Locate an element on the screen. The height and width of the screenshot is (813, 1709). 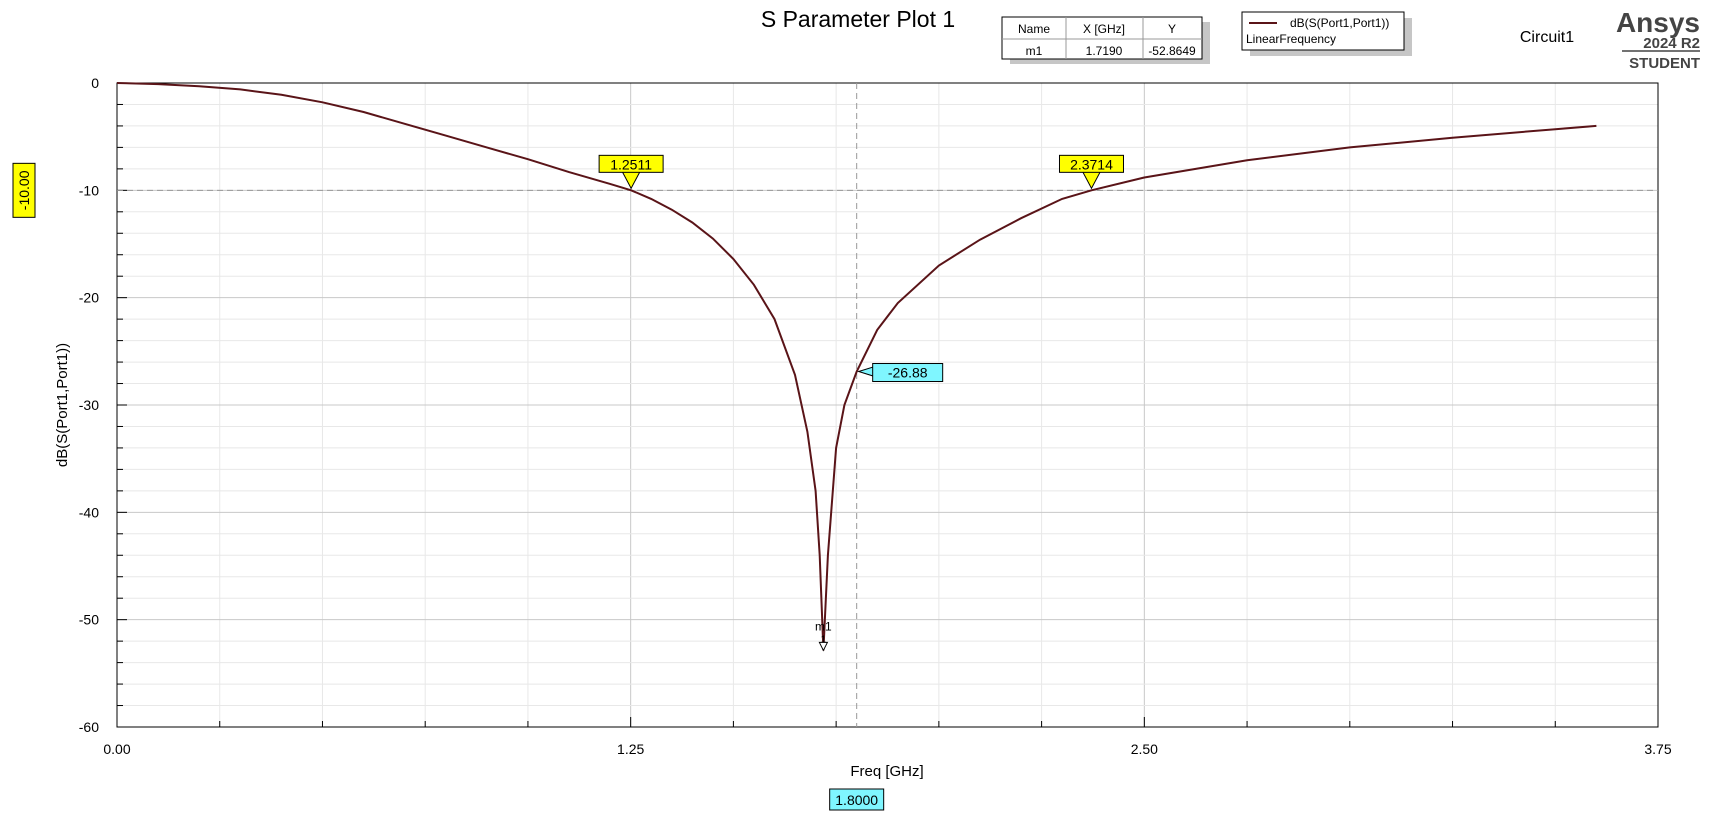
y-axis-label: dB(S(Port1,Port1)) is located at coordinates (62, 405).